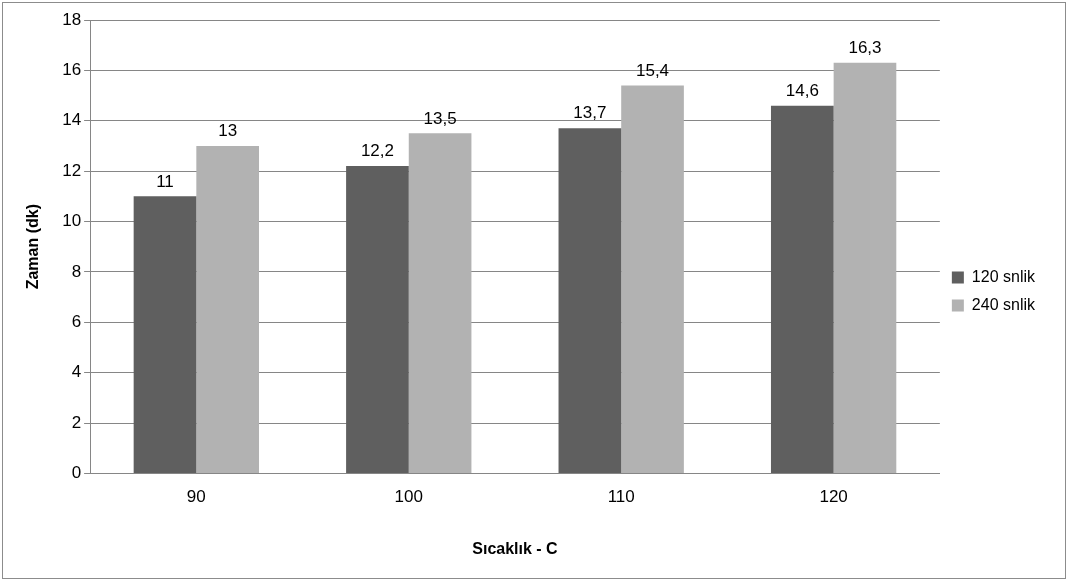  Describe the element at coordinates (408, 497) in the screenshot. I see `x-tick-label: 100` at that location.